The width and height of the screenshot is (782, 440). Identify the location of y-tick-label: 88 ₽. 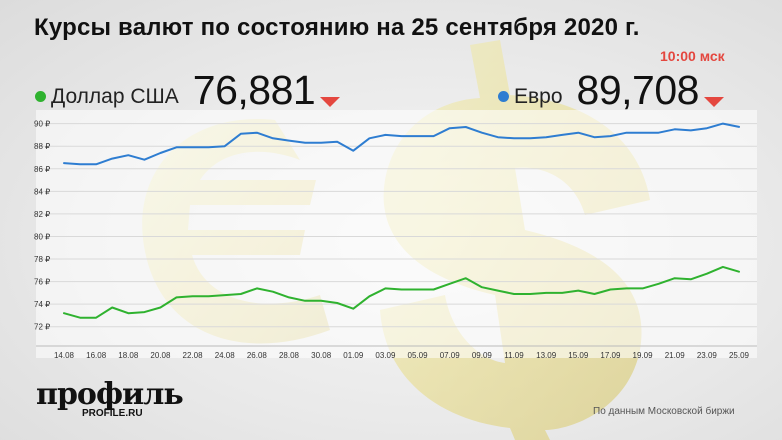
(42, 146).